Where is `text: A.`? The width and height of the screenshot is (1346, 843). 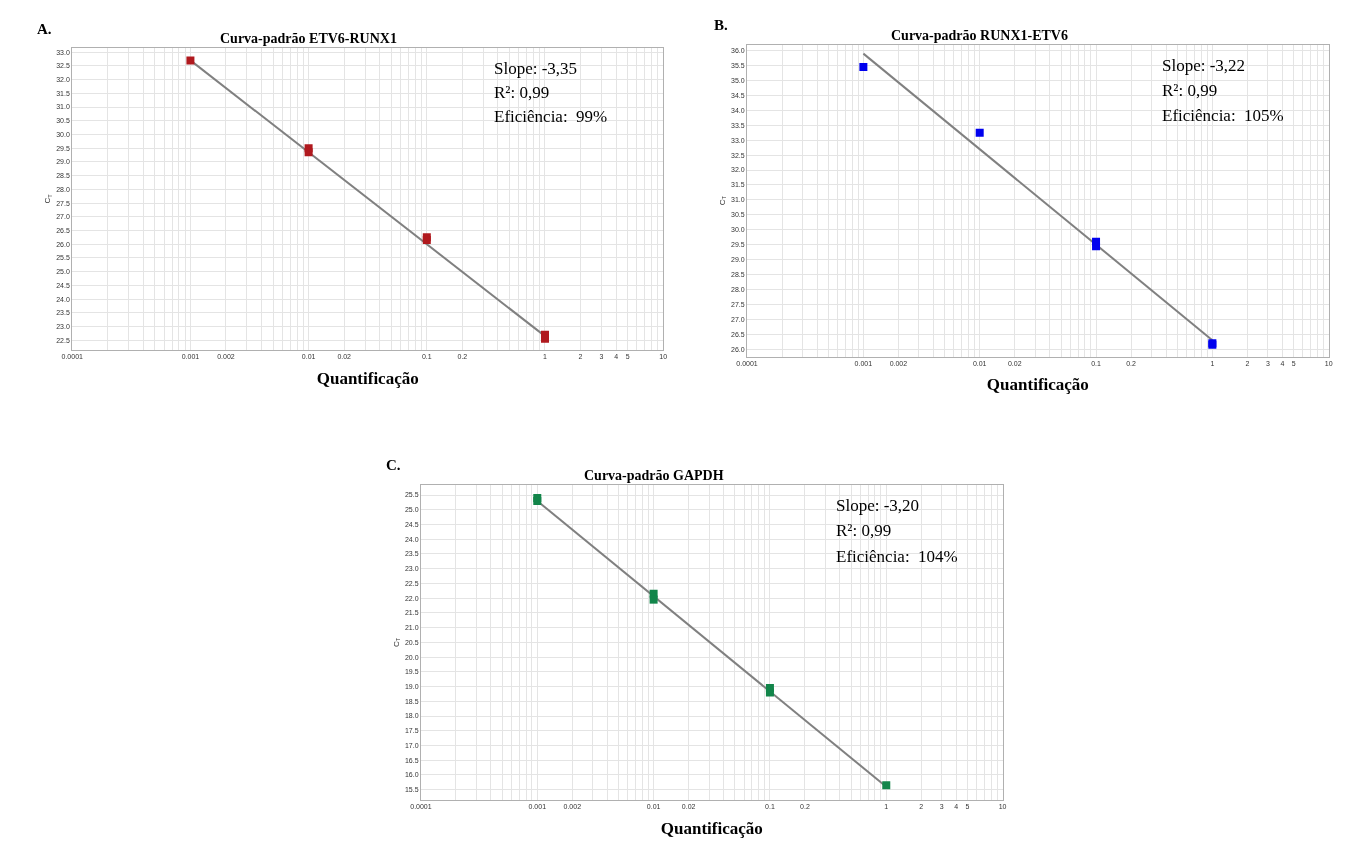 text: A. is located at coordinates (44, 29).